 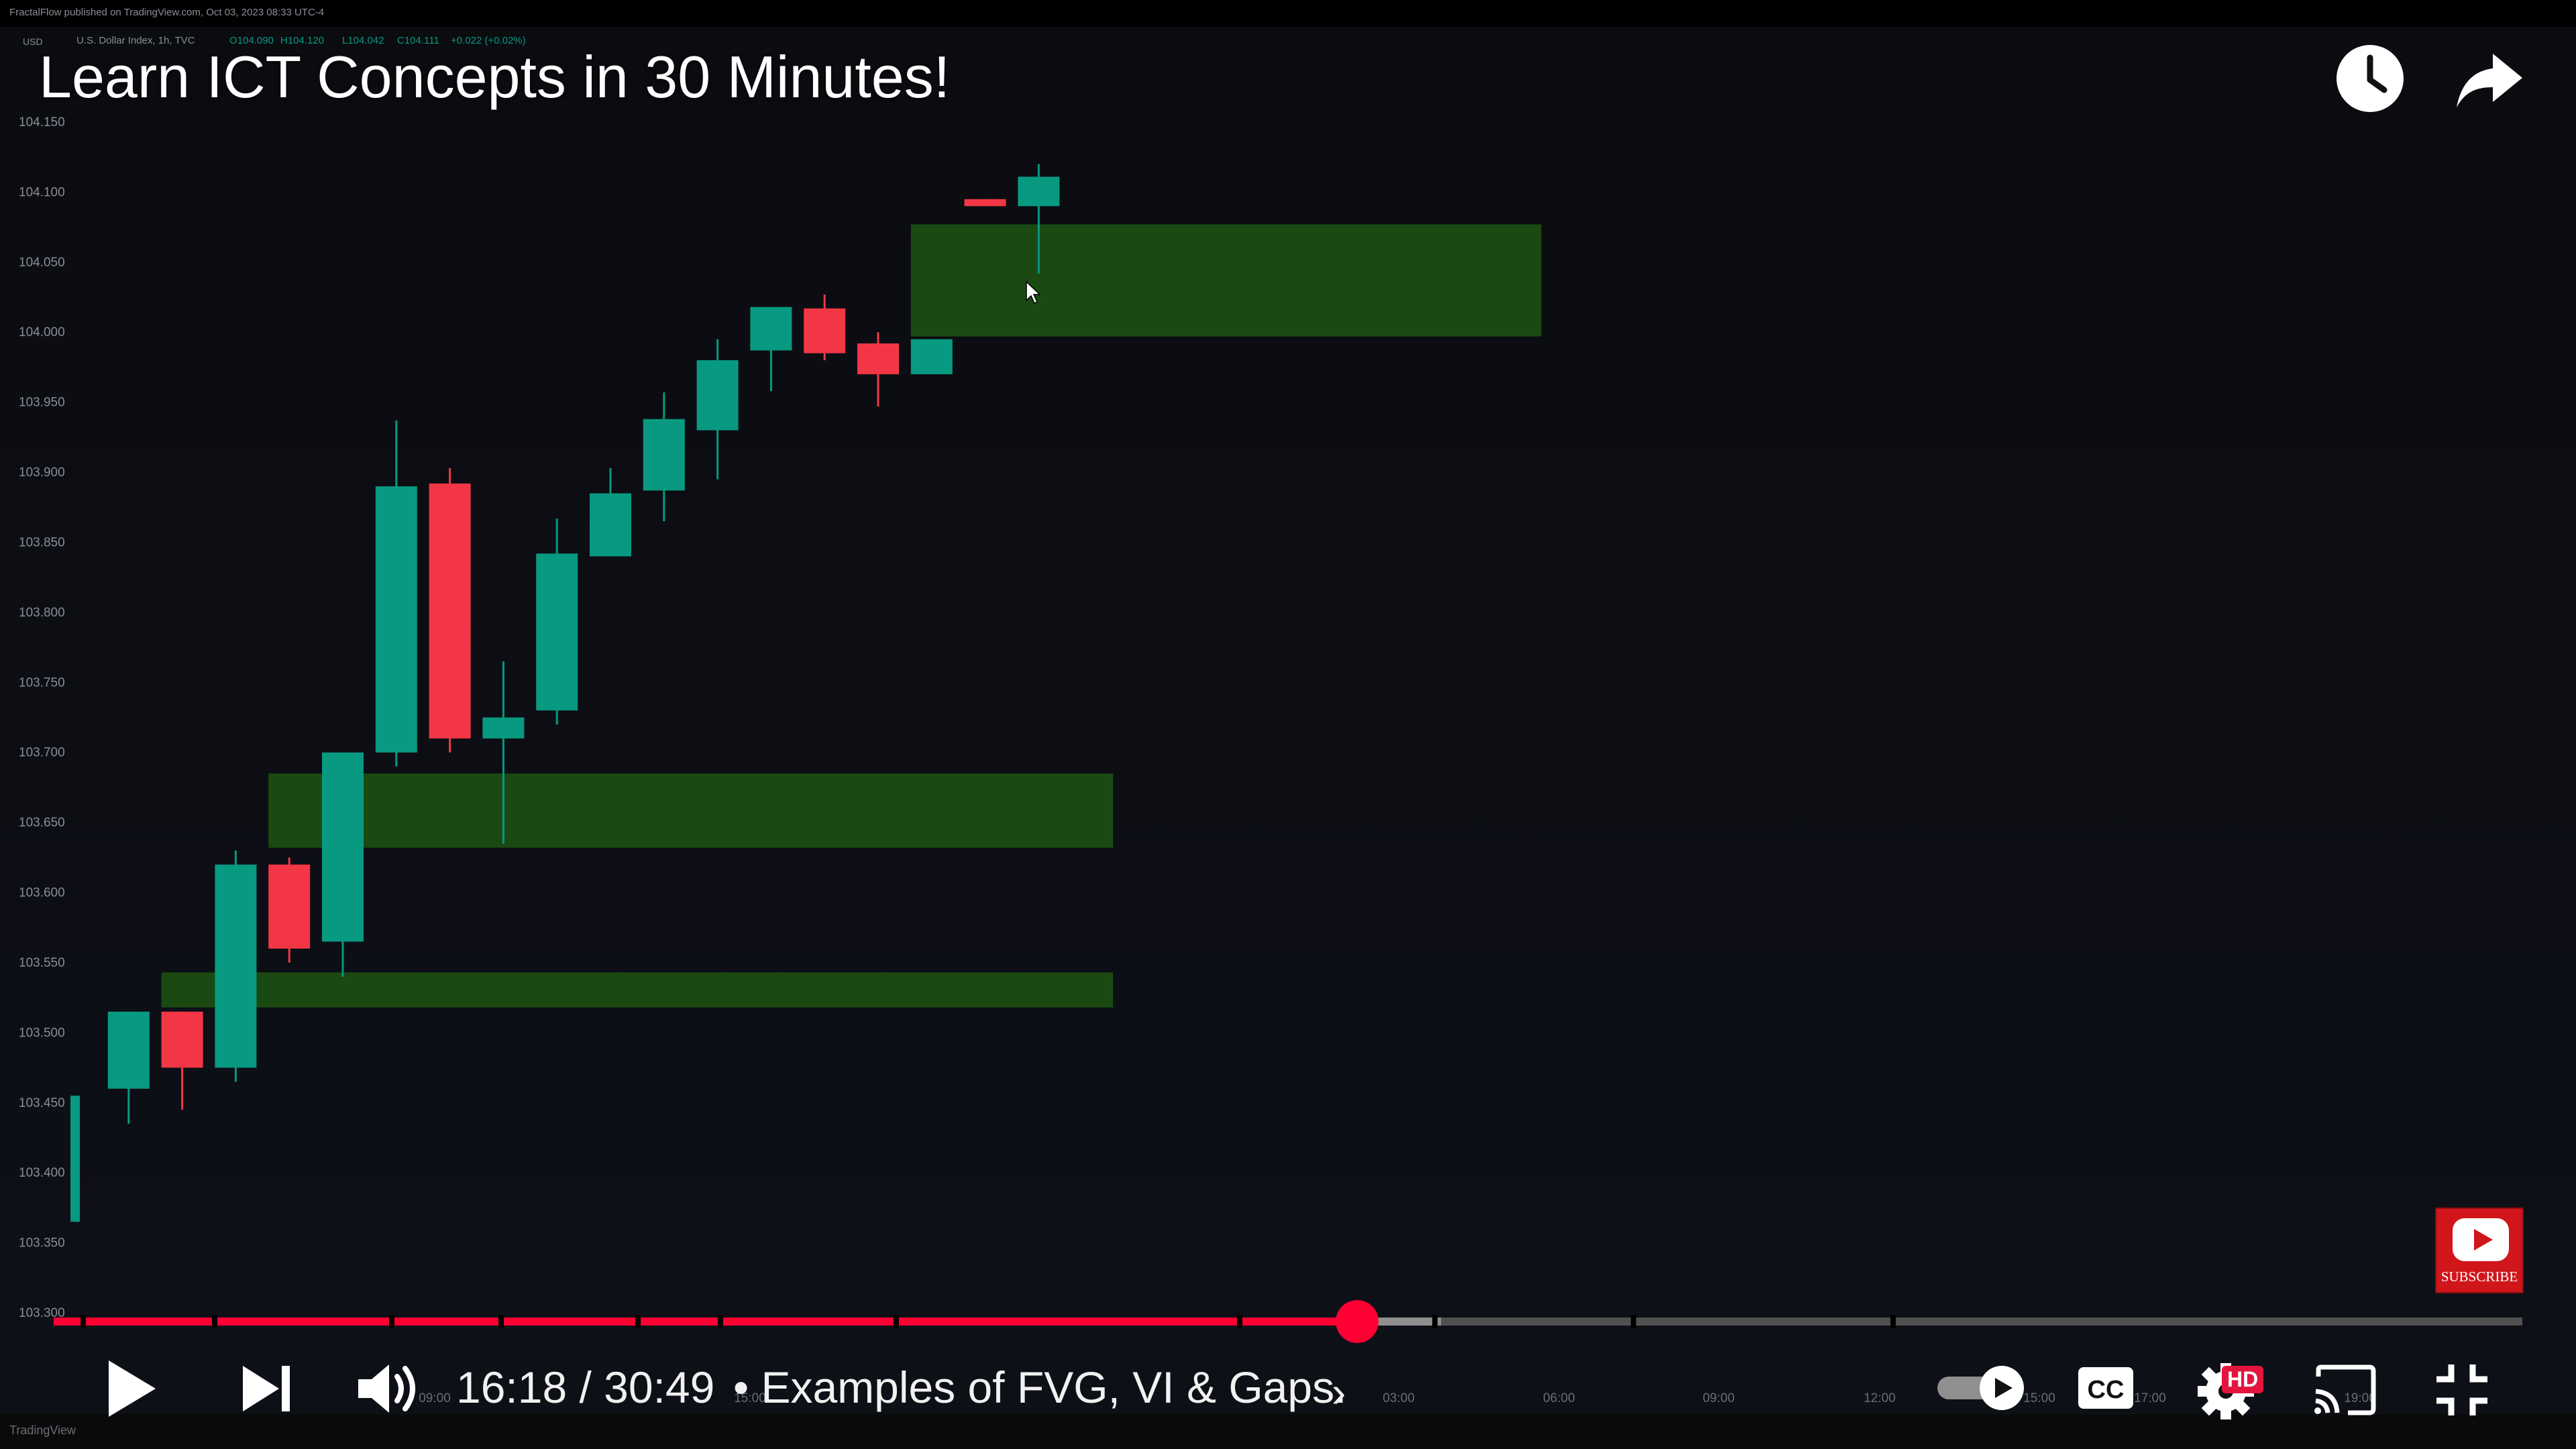 I want to click on time-display: 16:18 / 30:49, so click(x=585, y=1387).